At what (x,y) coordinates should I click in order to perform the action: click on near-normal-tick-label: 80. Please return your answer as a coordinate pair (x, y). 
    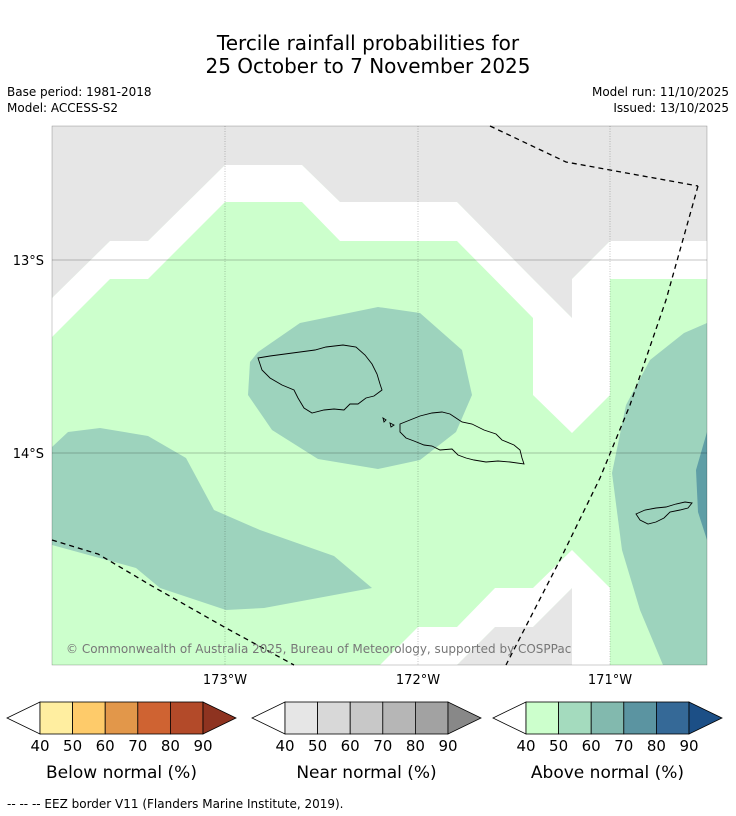
    Looking at the image, I should click on (415, 746).